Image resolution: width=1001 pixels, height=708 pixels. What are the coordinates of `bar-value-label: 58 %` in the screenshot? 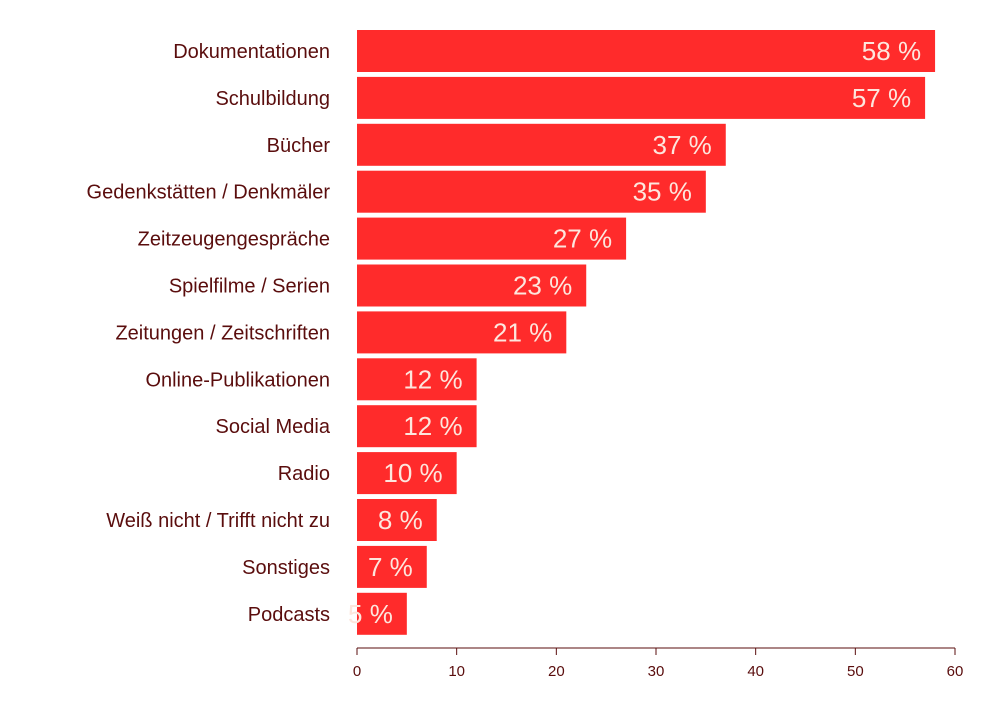 It's located at (891, 51).